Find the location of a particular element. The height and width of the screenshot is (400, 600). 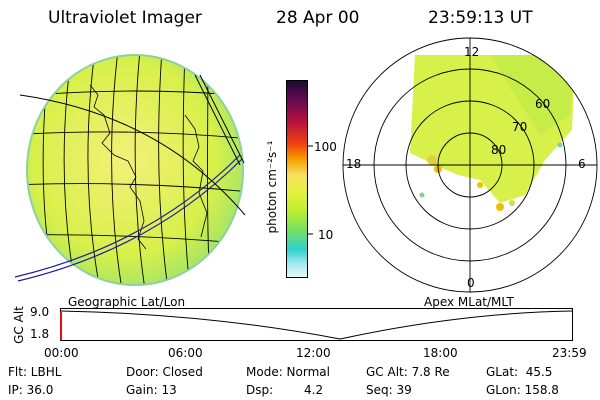

status-filter: Flt: LBHL is located at coordinates (35, 372).